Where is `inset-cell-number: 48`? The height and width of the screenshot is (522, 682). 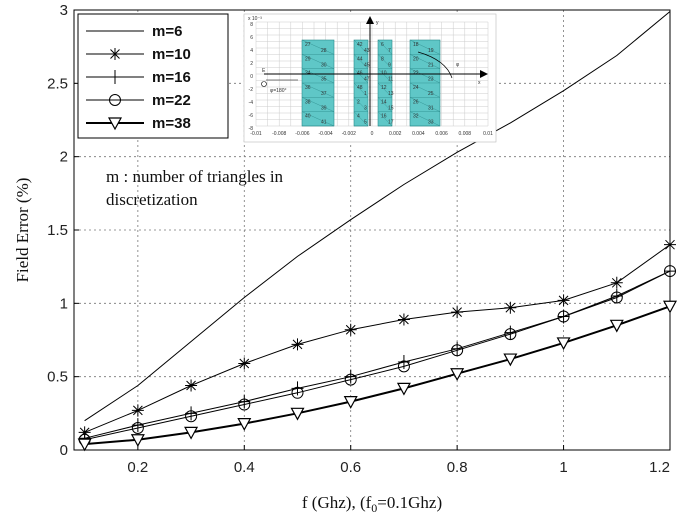
inset-cell-number: 48 is located at coordinates (360, 88).